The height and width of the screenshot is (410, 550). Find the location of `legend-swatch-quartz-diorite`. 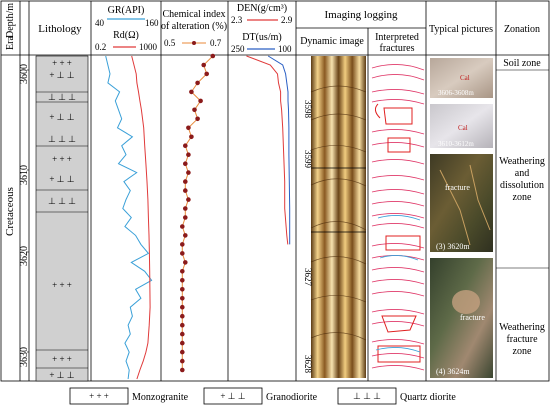

legend-swatch-quartz-diorite is located at coordinates (367, 396).